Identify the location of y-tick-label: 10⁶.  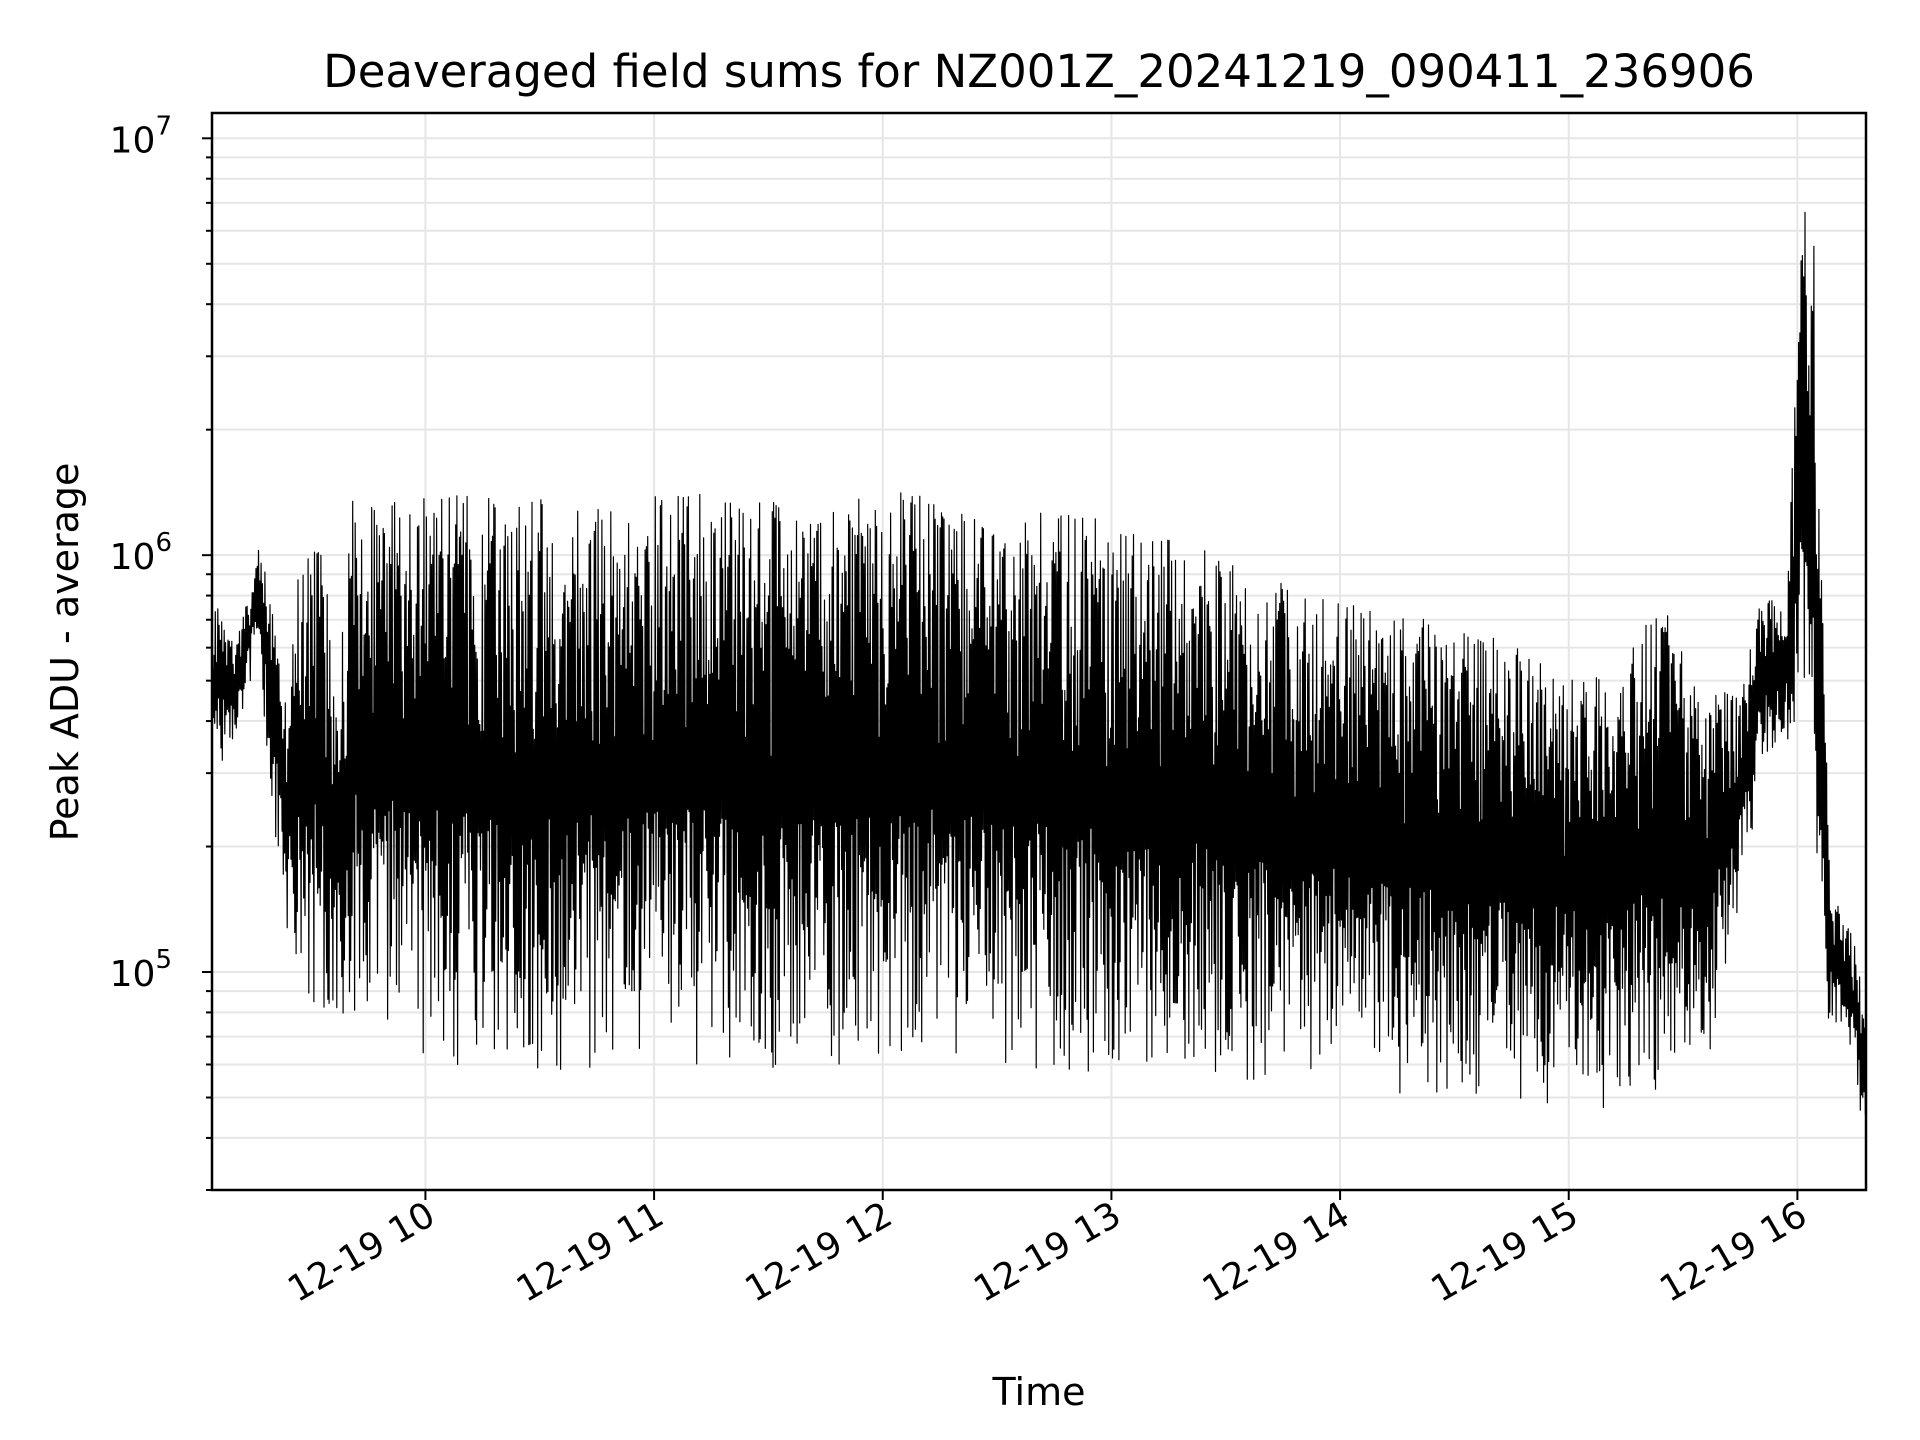
(141, 553).